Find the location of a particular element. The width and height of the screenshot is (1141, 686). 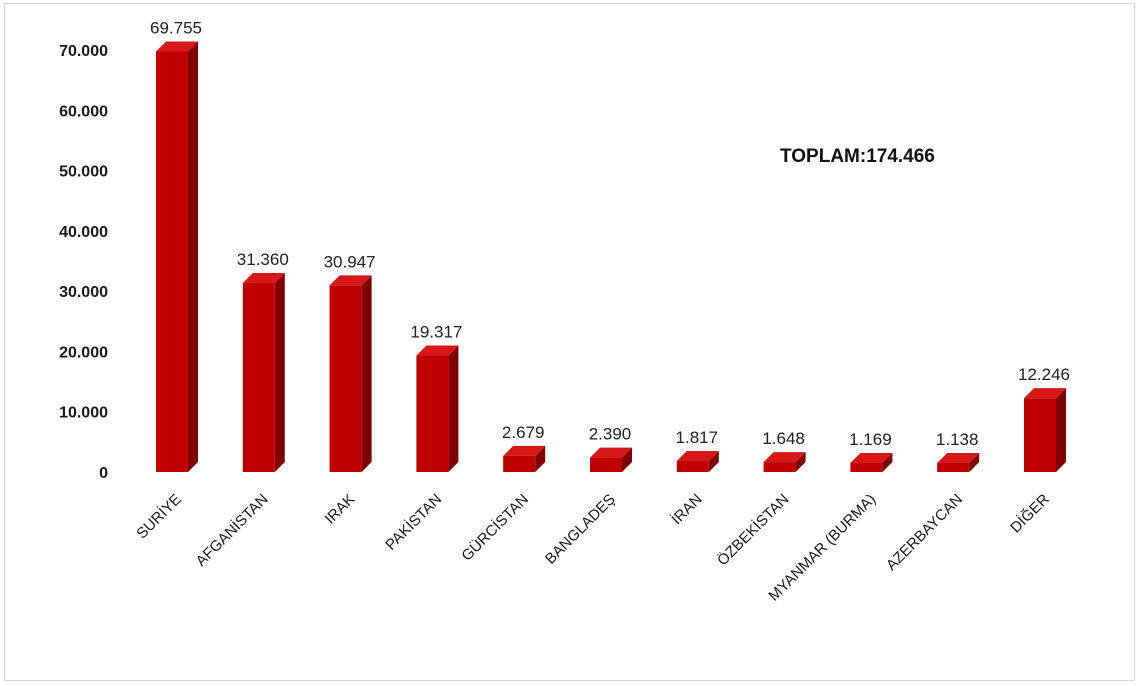

x-tick-label: PAKİSTAN is located at coordinates (414, 522).